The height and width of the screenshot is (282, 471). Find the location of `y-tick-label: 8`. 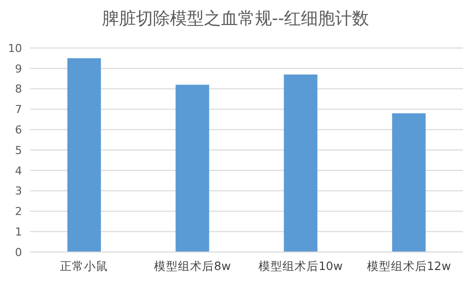

y-tick-label: 8 is located at coordinates (18, 89).